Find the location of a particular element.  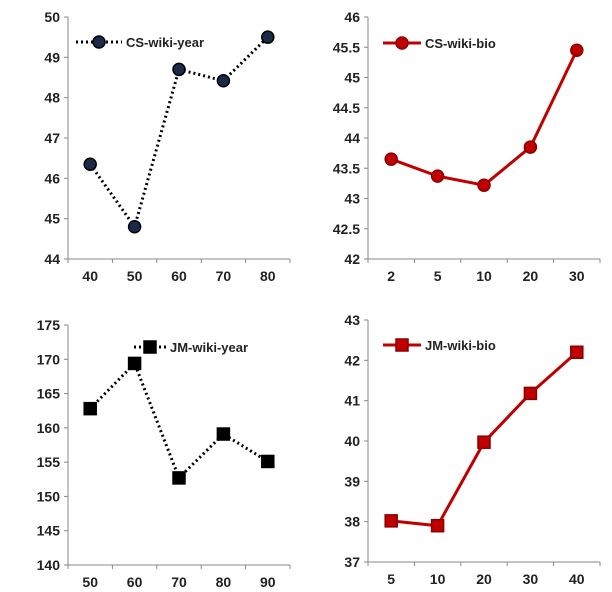

x-tick-label: 90 is located at coordinates (268, 582).